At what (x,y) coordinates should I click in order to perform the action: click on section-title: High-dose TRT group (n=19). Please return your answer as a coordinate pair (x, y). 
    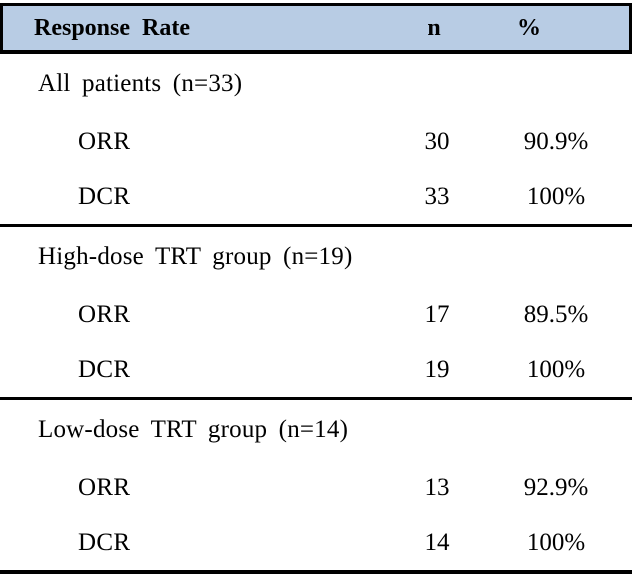
    Looking at the image, I should click on (195, 256).